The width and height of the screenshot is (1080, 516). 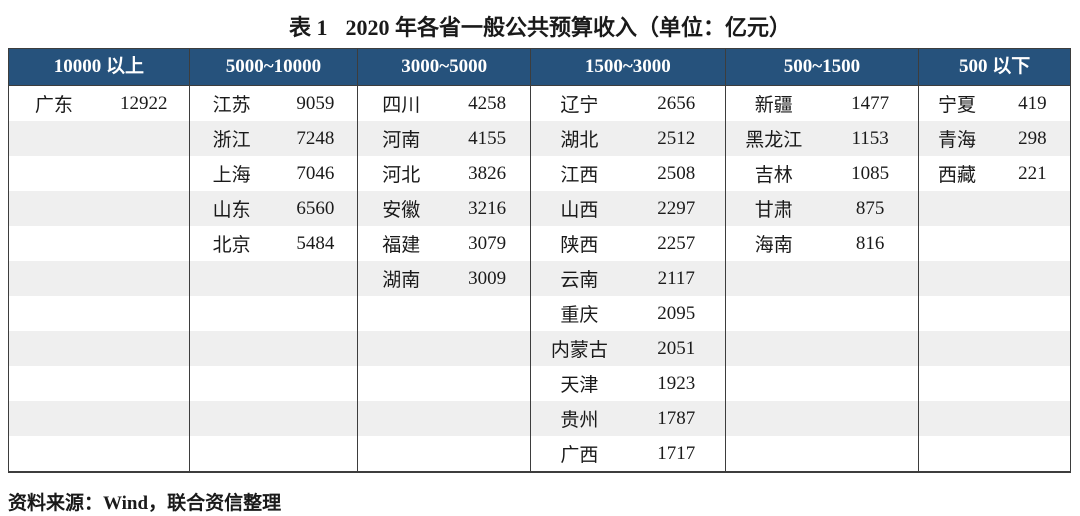 What do you see at coordinates (231, 105) in the screenshot?
I see `province-cell: 江苏` at bounding box center [231, 105].